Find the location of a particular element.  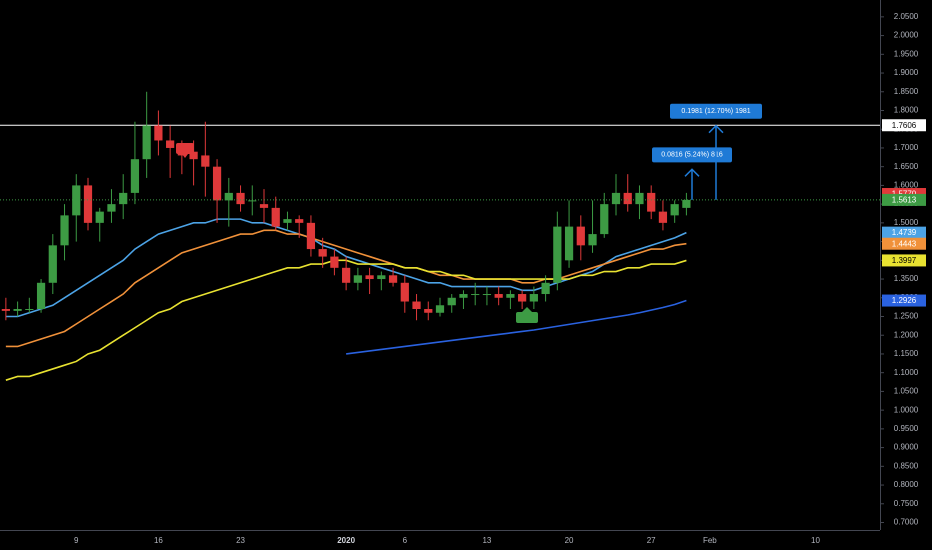

x-tick-label: 6 is located at coordinates (405, 540).